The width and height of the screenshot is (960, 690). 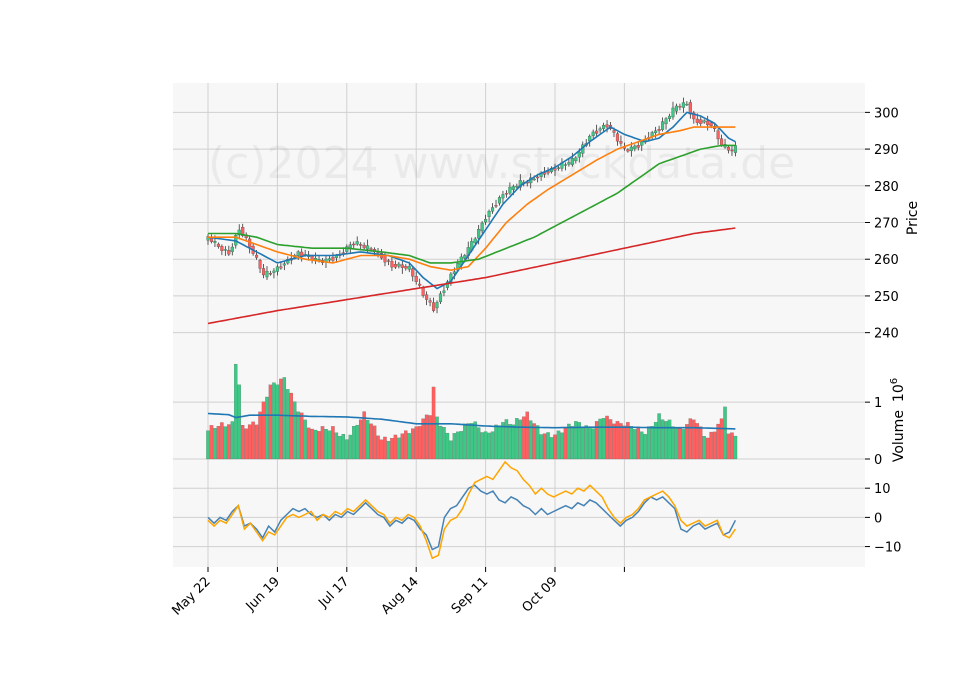 What do you see at coordinates (894, 381) in the screenshot?
I see `volume-axis-unit-exponent: 6` at bounding box center [894, 381].